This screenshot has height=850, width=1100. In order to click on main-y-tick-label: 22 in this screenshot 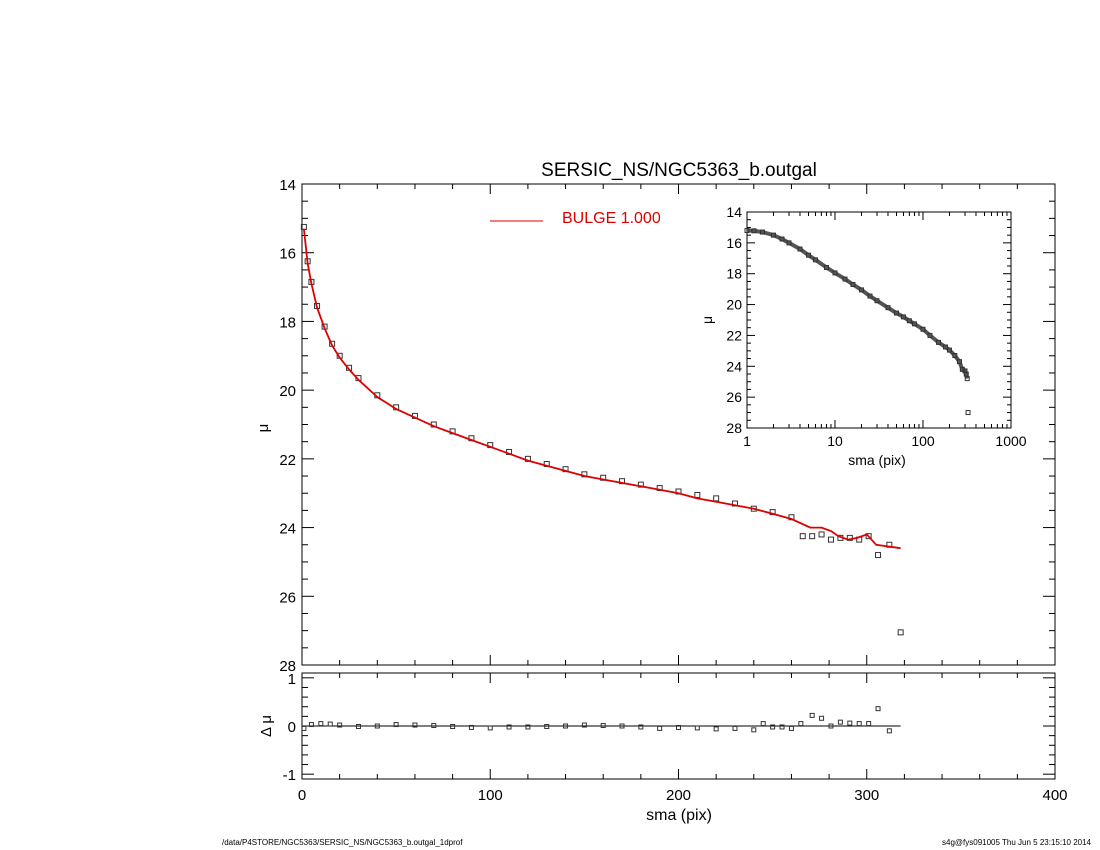, I will do `click(287, 460)`.